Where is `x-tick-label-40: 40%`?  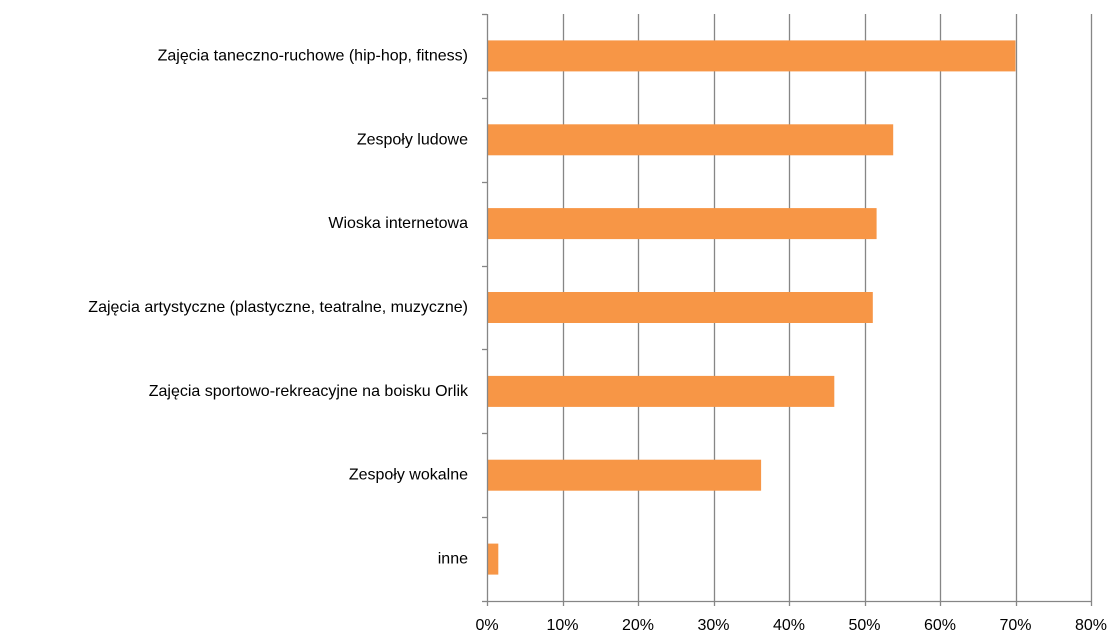 x-tick-label-40: 40% is located at coordinates (789, 625).